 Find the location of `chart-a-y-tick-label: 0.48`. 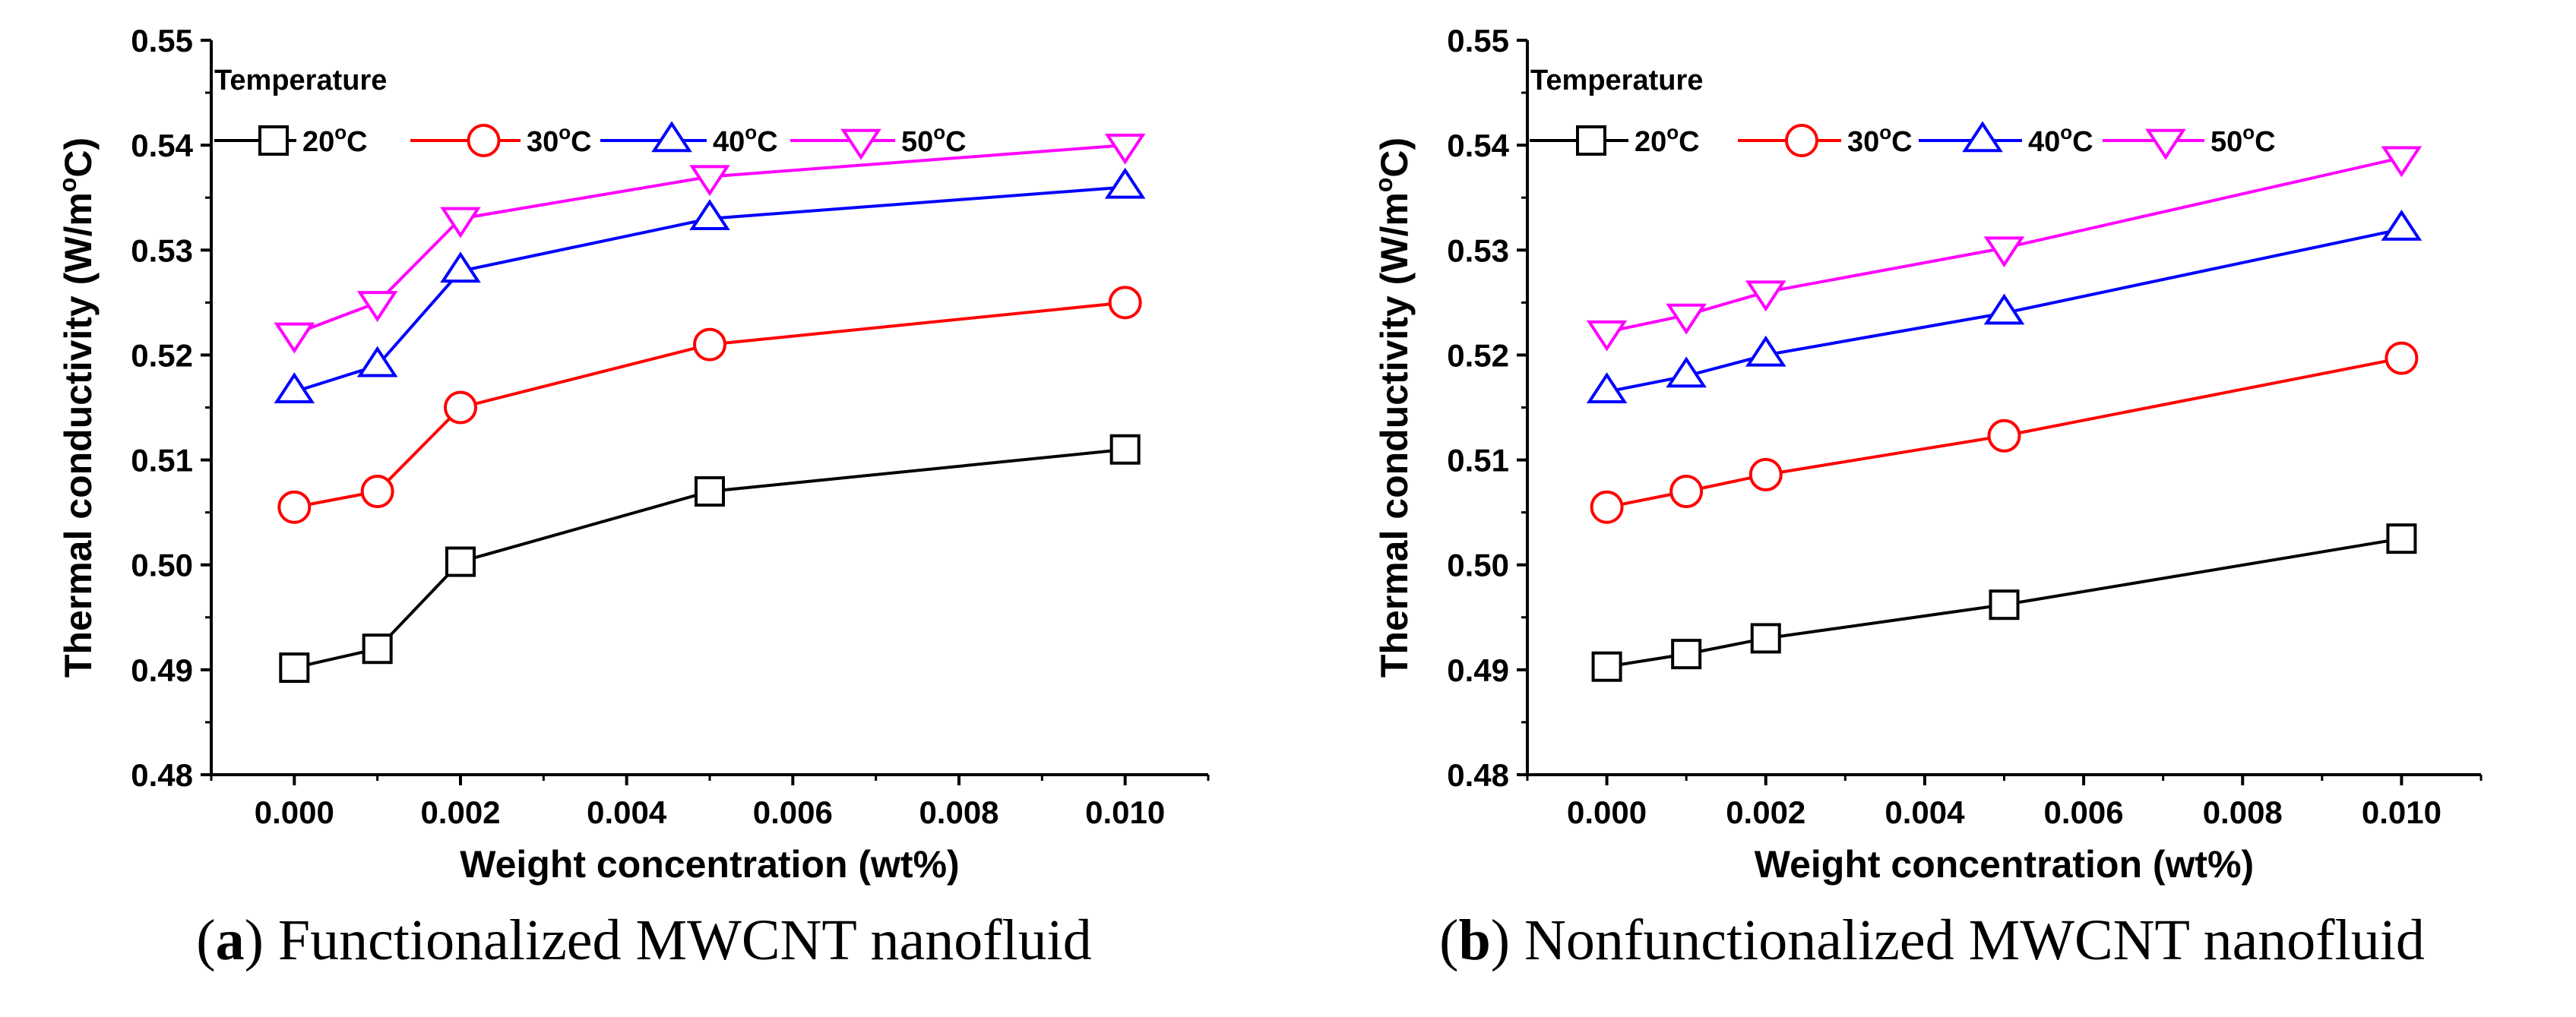

chart-a-y-tick-label: 0.48 is located at coordinates (162, 775).